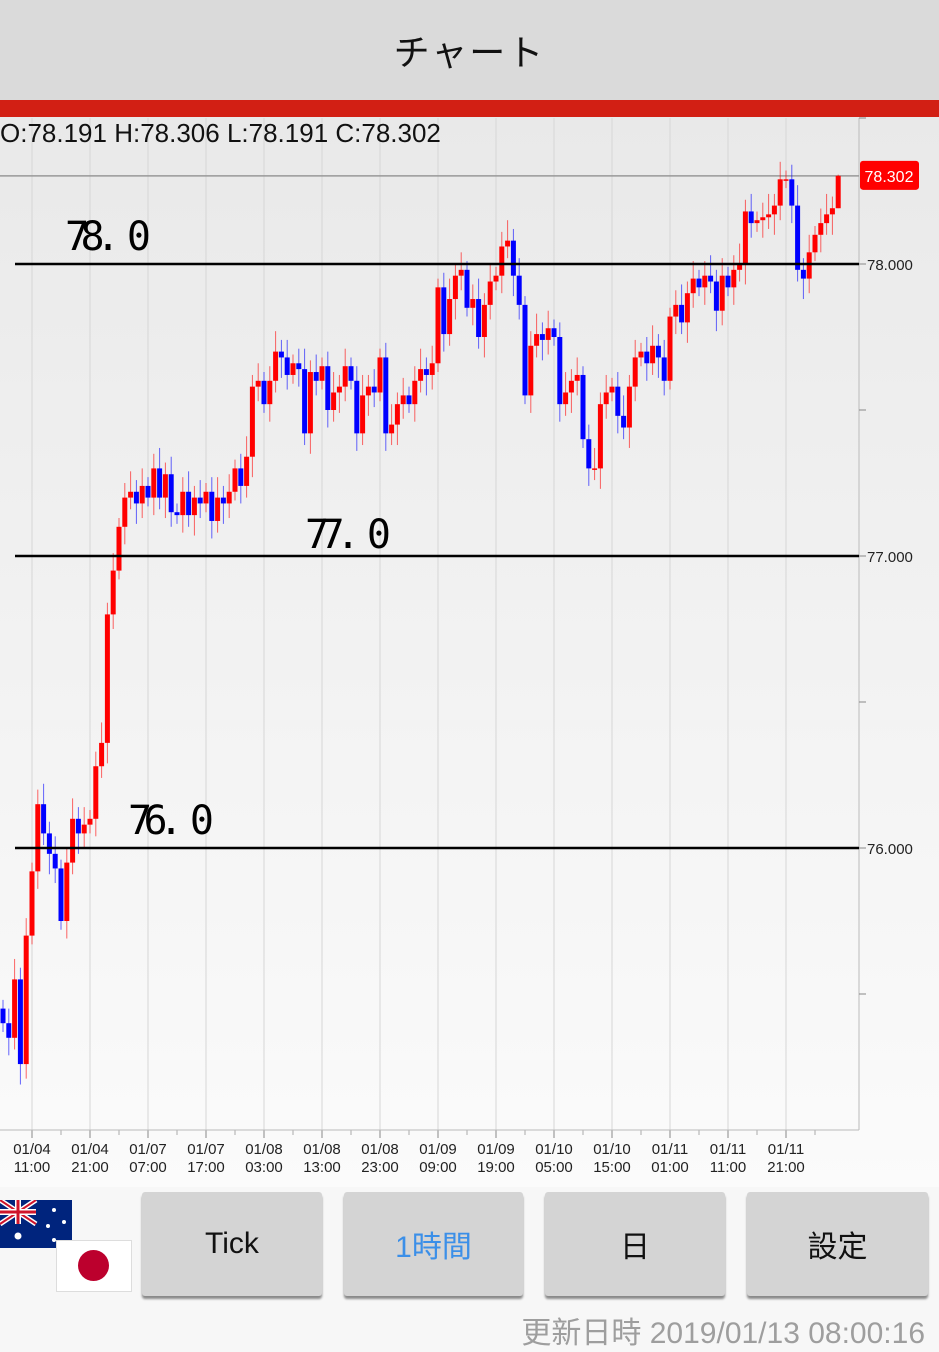 The image size is (939, 1352). What do you see at coordinates (635, 1244) in the screenshot?
I see `daily-button: 日` at bounding box center [635, 1244].